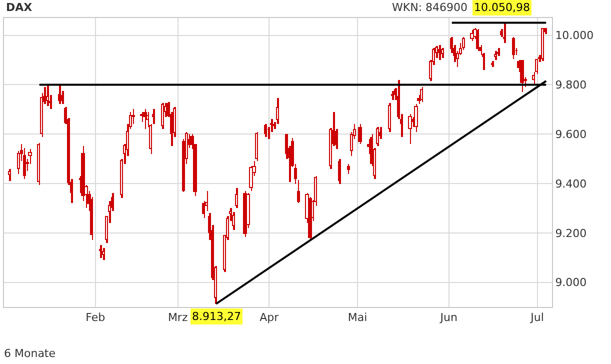 The height and width of the screenshot is (364, 611). What do you see at coordinates (537, 317) in the screenshot?
I see `x-tick-label: Jul` at bounding box center [537, 317].